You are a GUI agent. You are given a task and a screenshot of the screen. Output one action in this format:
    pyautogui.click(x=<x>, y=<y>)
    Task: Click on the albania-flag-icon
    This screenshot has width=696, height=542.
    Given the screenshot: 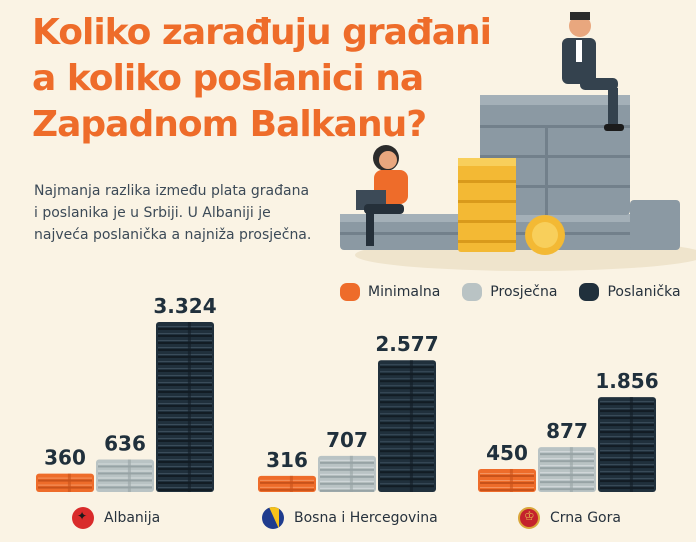 What is the action you would take?
    pyautogui.click(x=83, y=518)
    